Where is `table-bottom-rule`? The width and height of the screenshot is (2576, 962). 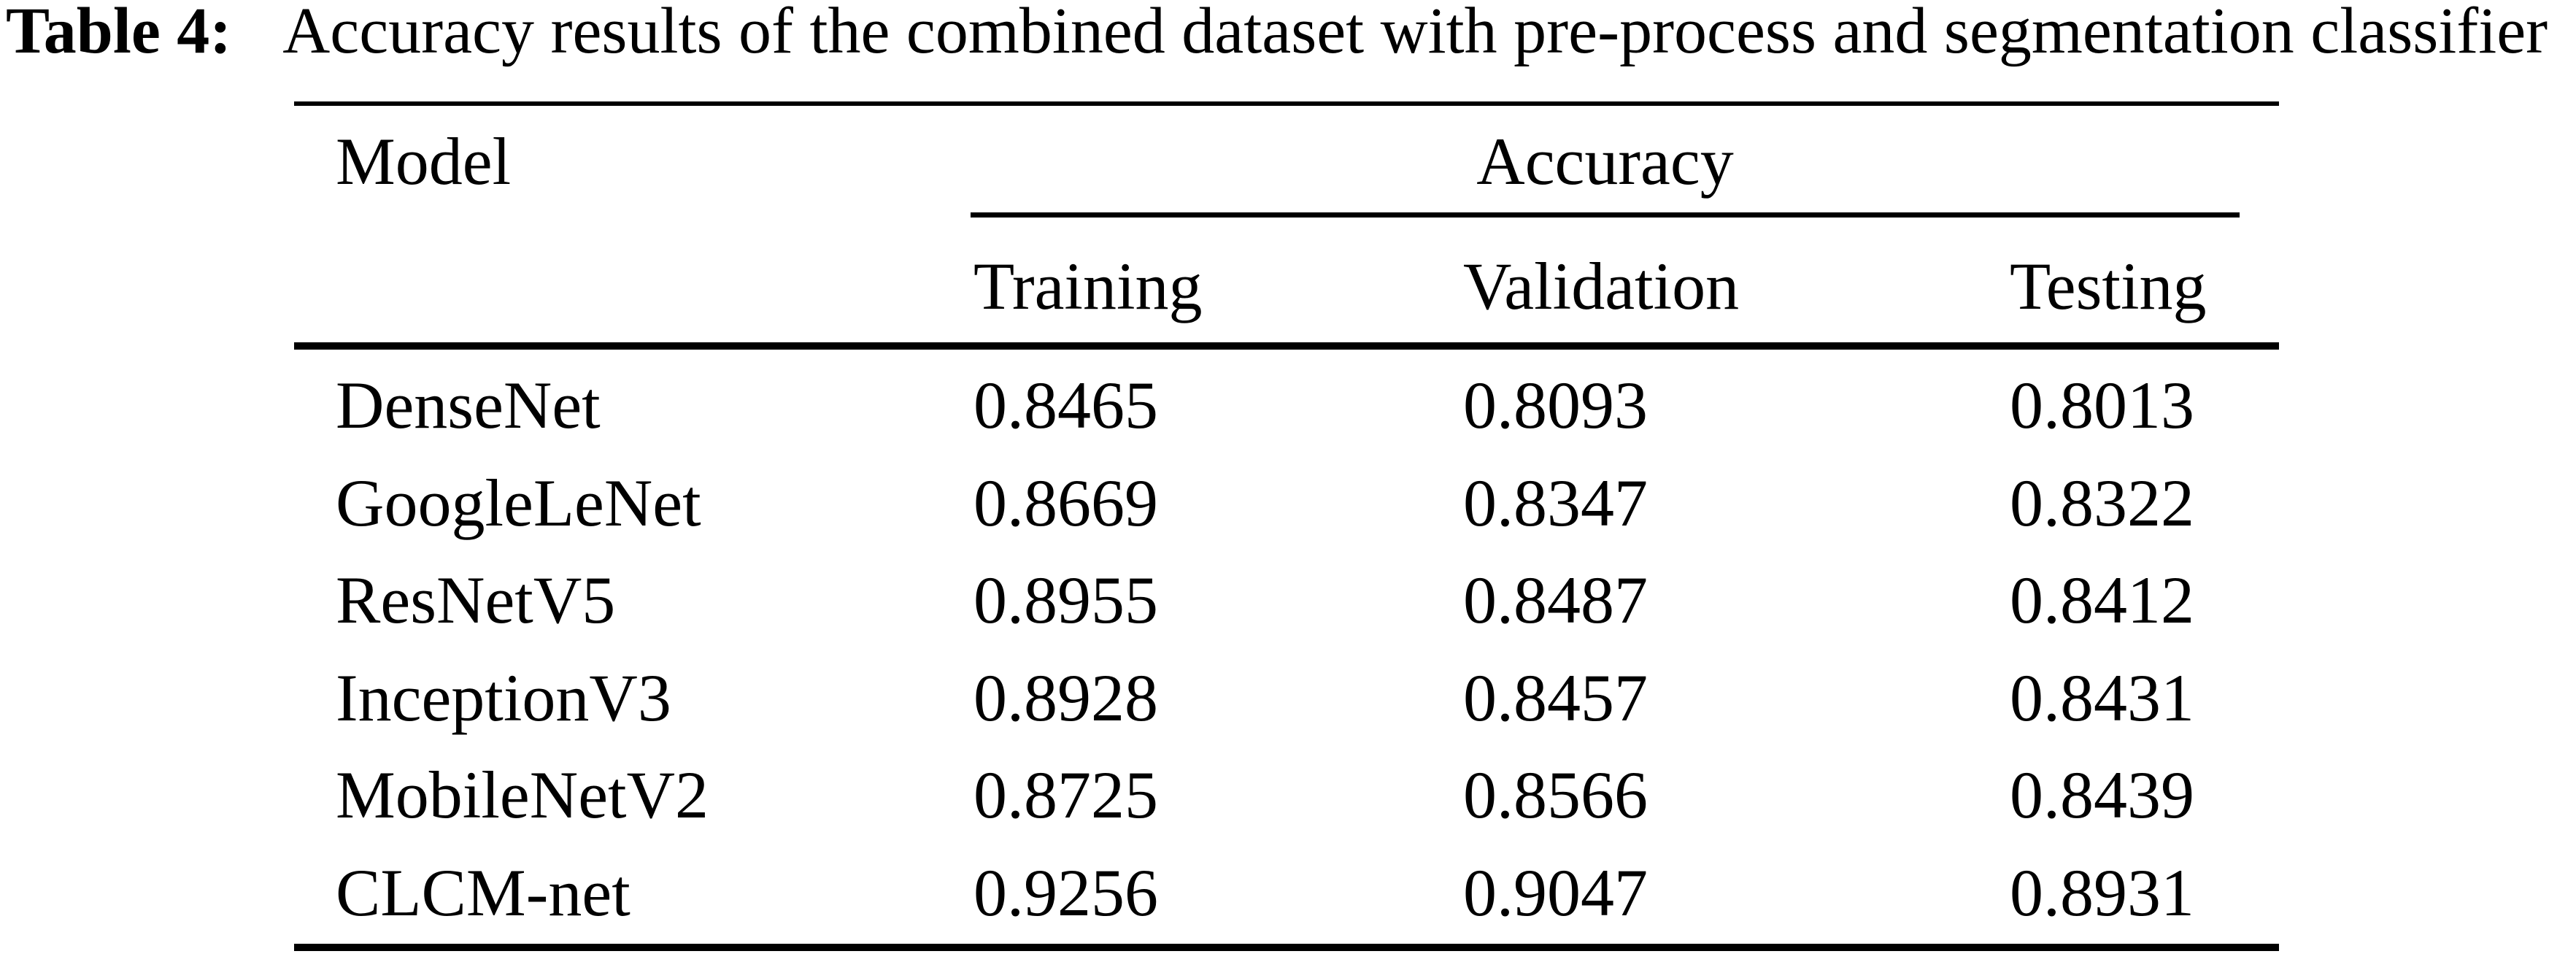
table-bottom-rule is located at coordinates (1286, 947).